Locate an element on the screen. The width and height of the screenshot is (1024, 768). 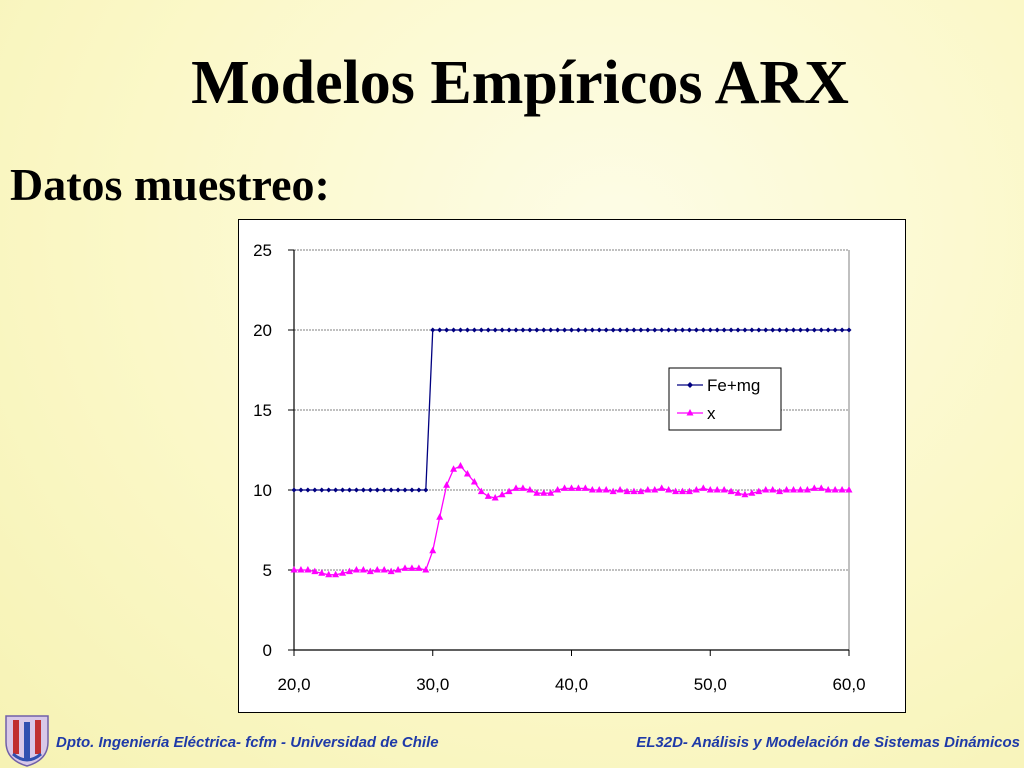
y-tick-label: 20 is located at coordinates (262, 330).